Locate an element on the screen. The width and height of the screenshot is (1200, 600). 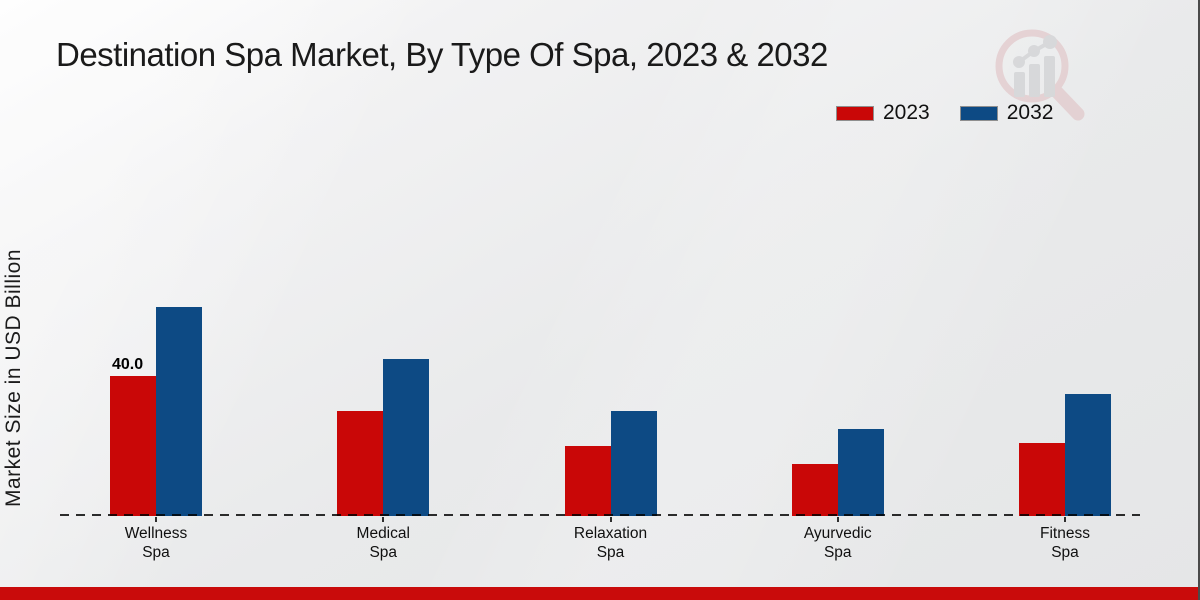
bottom-red-band is located at coordinates (600, 593).